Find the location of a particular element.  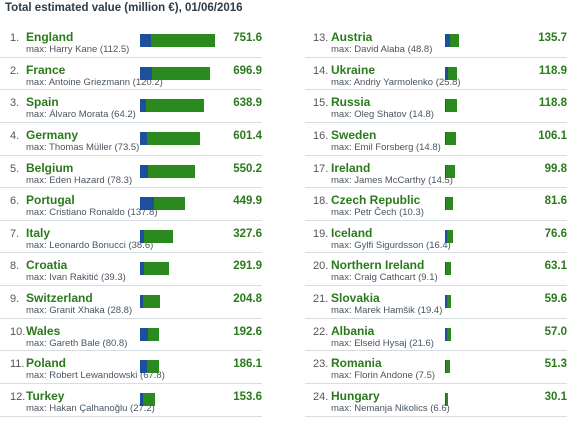

table-row: 22. Albania max: Elseid Hysaj (21.6) 57.0 is located at coordinates (436, 335).